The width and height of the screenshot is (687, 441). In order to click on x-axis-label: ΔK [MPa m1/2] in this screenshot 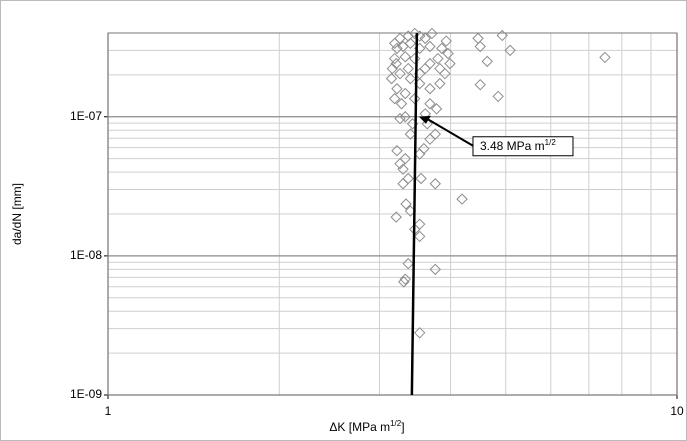, I will do `click(366, 426)`.